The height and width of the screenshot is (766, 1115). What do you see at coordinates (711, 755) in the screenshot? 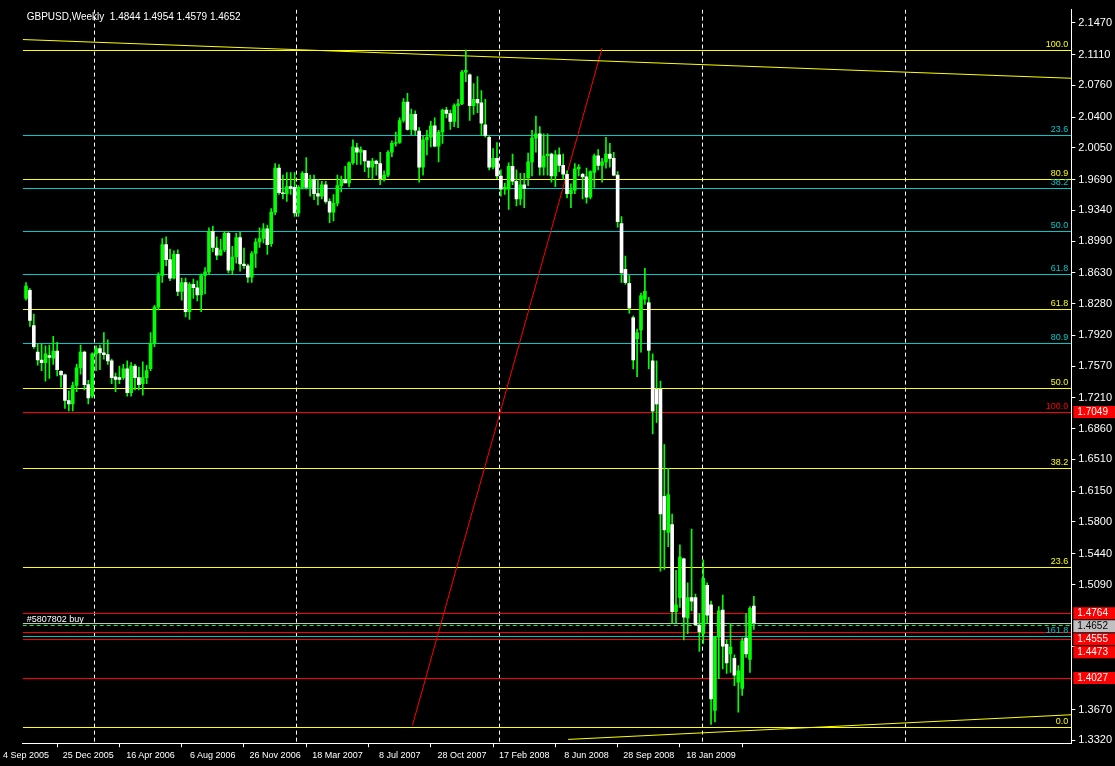
I see `x-tick-label: 18 Jan 2009` at bounding box center [711, 755].